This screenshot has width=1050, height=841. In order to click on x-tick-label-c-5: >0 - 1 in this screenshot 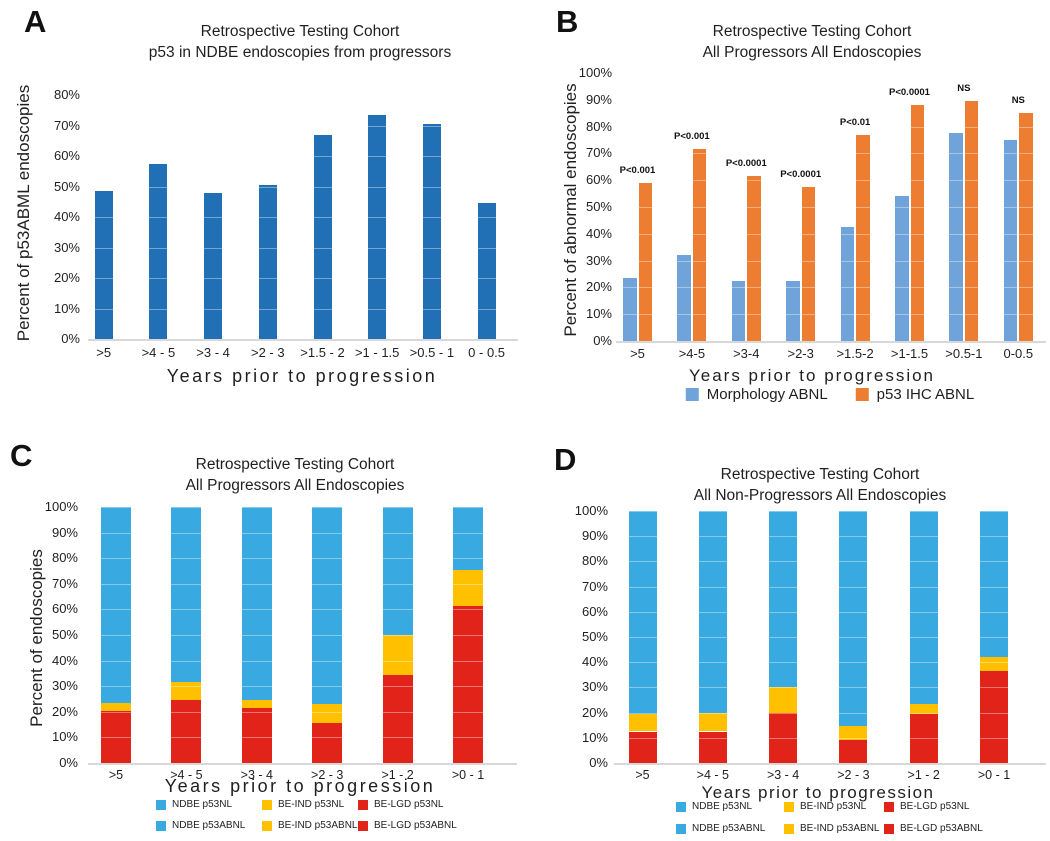, I will do `click(468, 775)`.